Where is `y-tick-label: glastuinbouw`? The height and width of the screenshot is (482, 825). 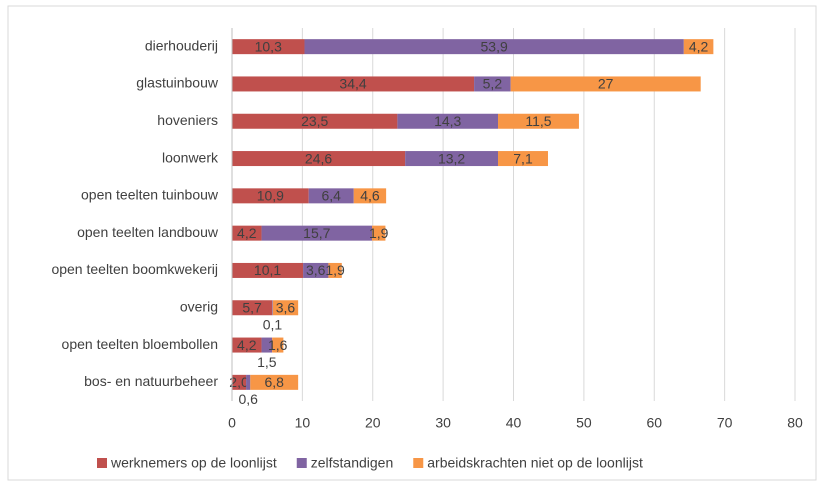 y-tick-label: glastuinbouw is located at coordinates (177, 83).